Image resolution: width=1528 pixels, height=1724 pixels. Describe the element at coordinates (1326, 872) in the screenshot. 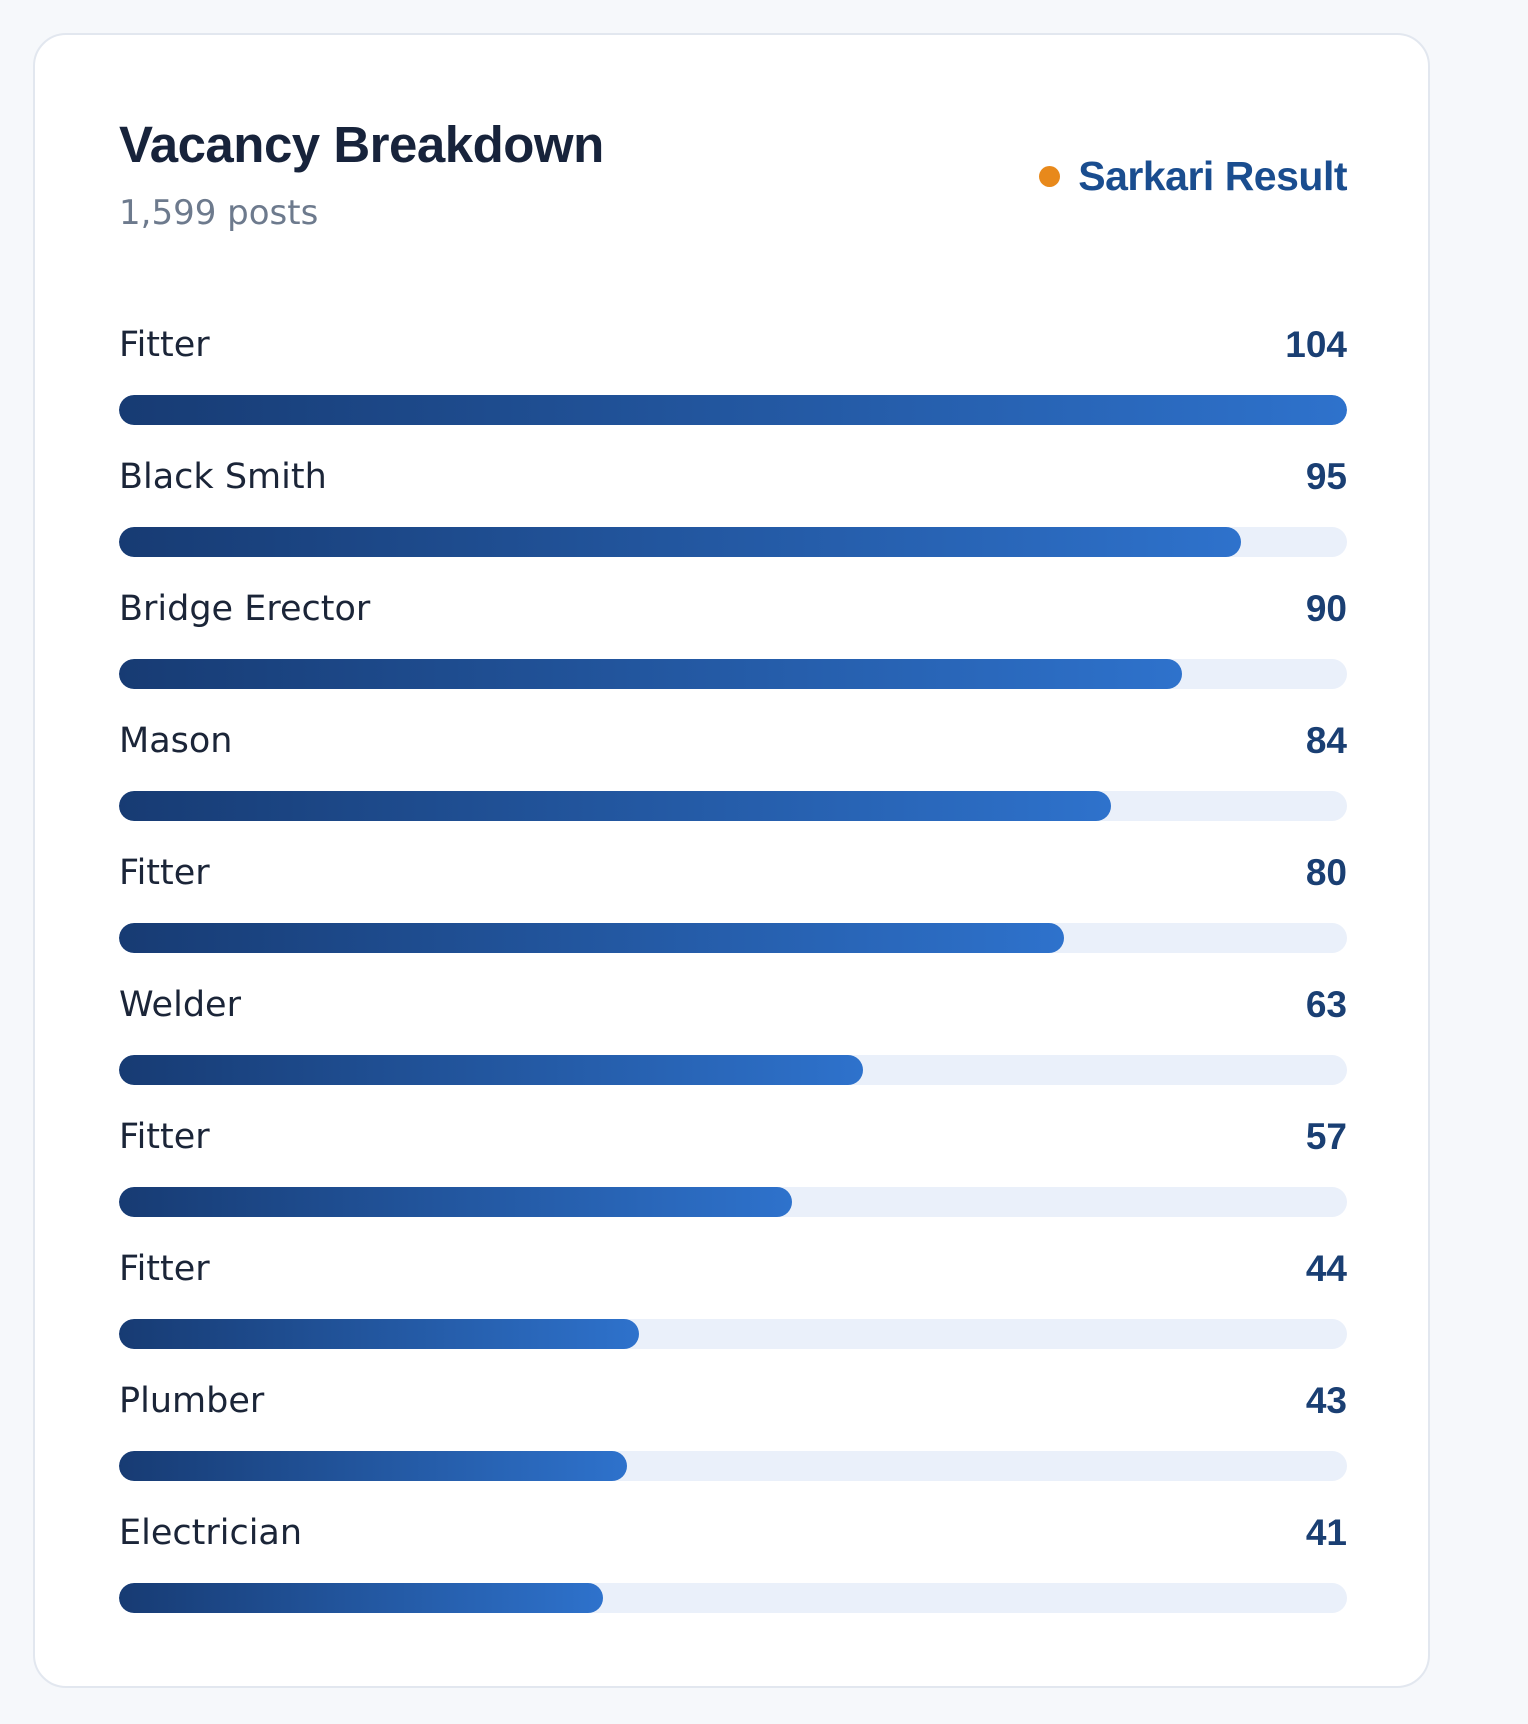

I see `bar-value-label: 80` at that location.